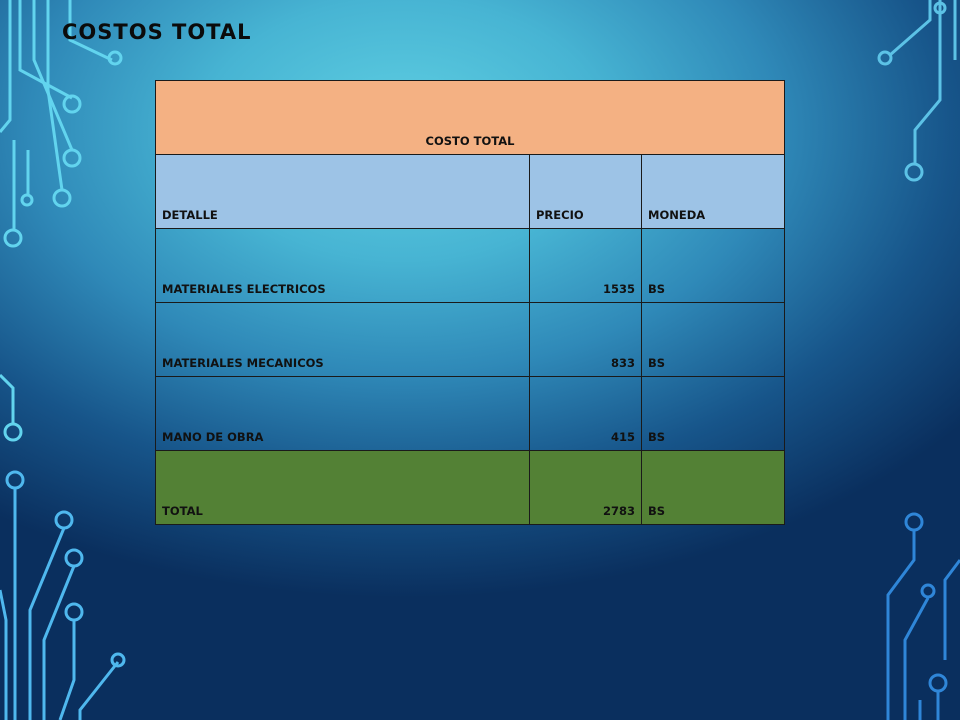  I want to click on row-precio: 833, so click(585, 339).